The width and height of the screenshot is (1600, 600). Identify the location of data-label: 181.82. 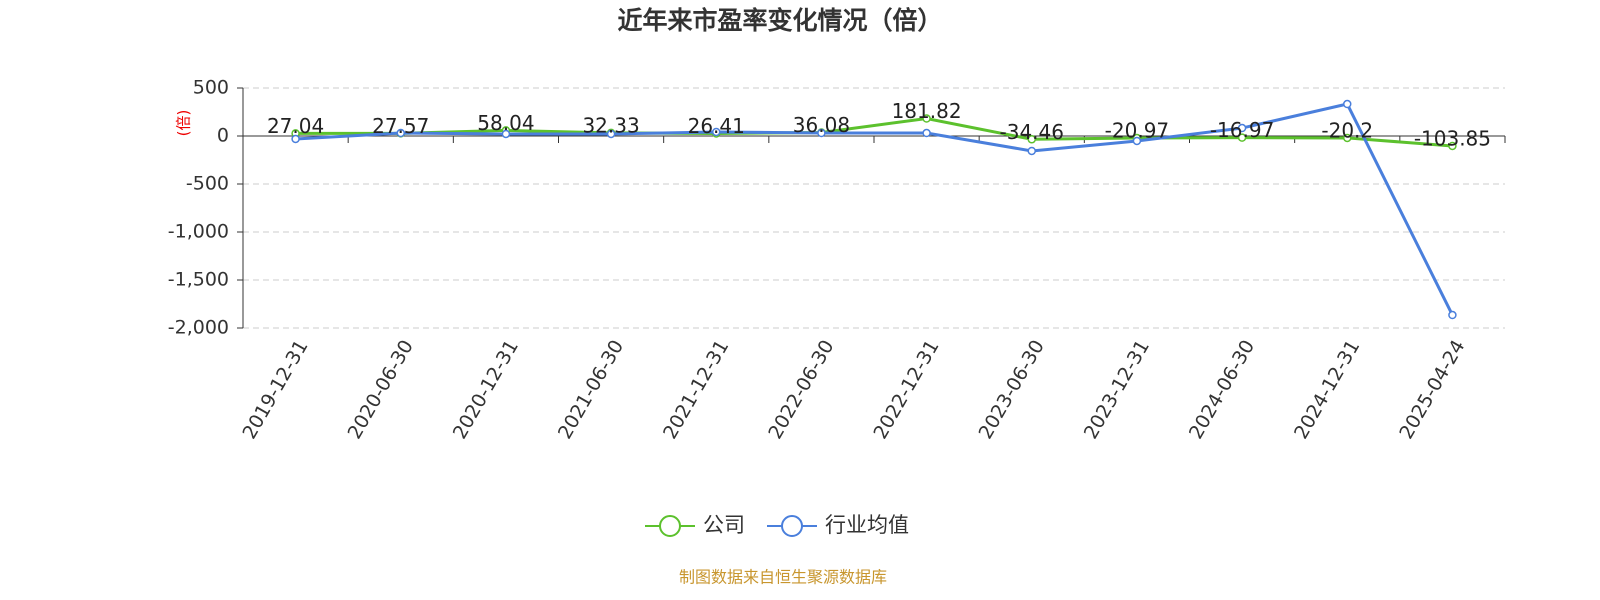
(927, 111).